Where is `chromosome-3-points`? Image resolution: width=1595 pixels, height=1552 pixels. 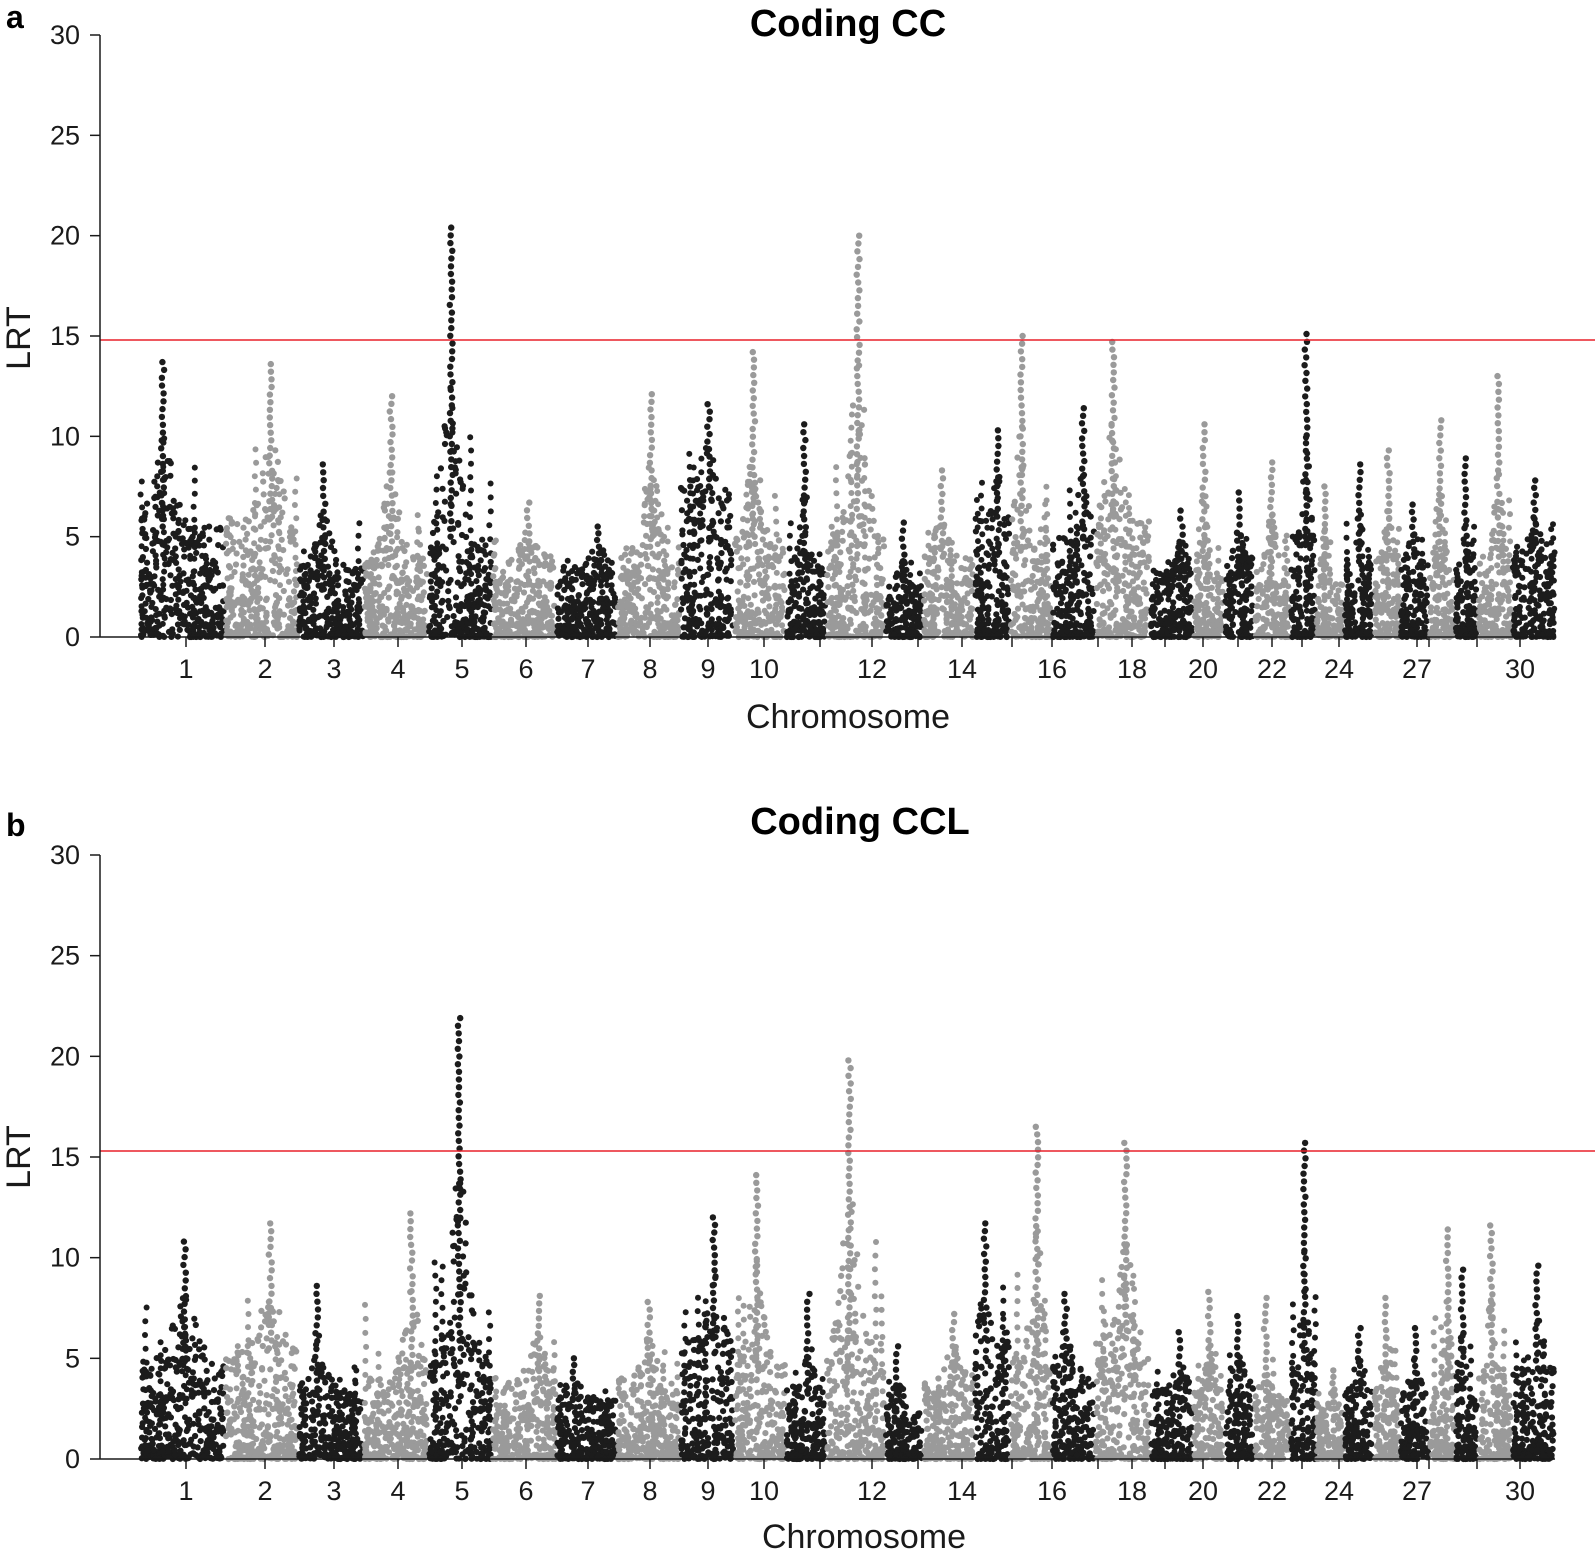
chromosome-3-points is located at coordinates (331, 551).